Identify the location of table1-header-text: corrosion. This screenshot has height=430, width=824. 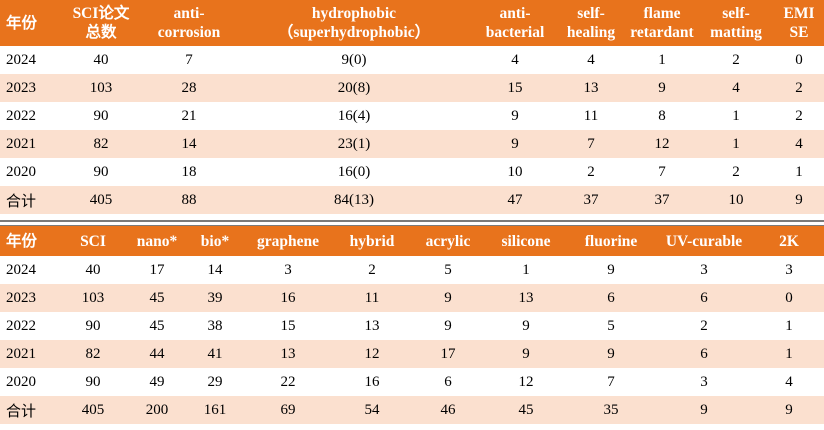
(189, 32).